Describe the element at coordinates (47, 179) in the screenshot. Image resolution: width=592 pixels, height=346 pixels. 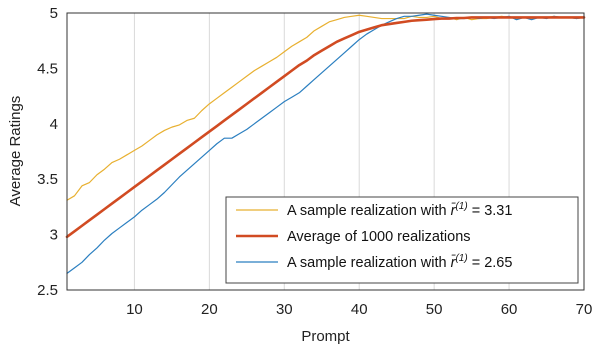
I see `y-tick-label: 3.5` at that location.